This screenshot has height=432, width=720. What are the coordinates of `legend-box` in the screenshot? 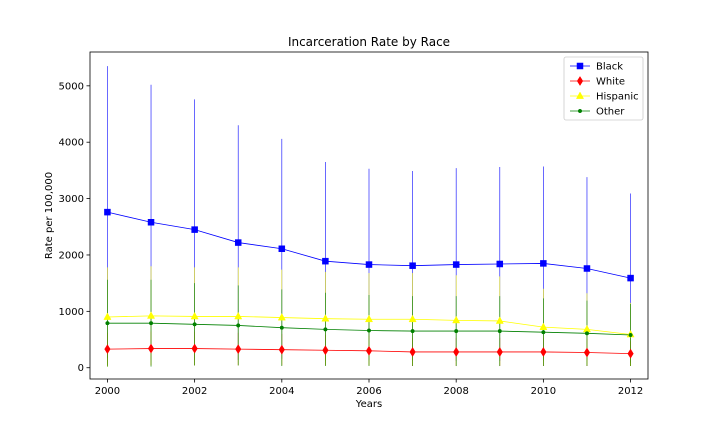 It's located at (603, 88).